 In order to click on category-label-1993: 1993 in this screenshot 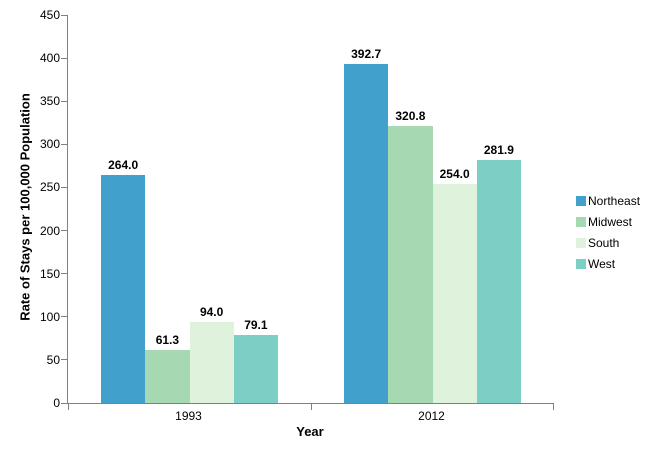, I will do `click(188, 416)`.